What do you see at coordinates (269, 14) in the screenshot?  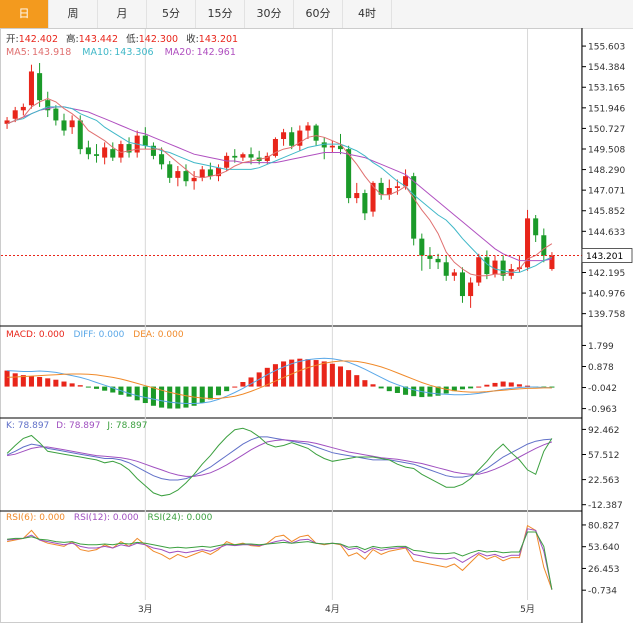 I see `tab-30min: 30分` at bounding box center [269, 14].